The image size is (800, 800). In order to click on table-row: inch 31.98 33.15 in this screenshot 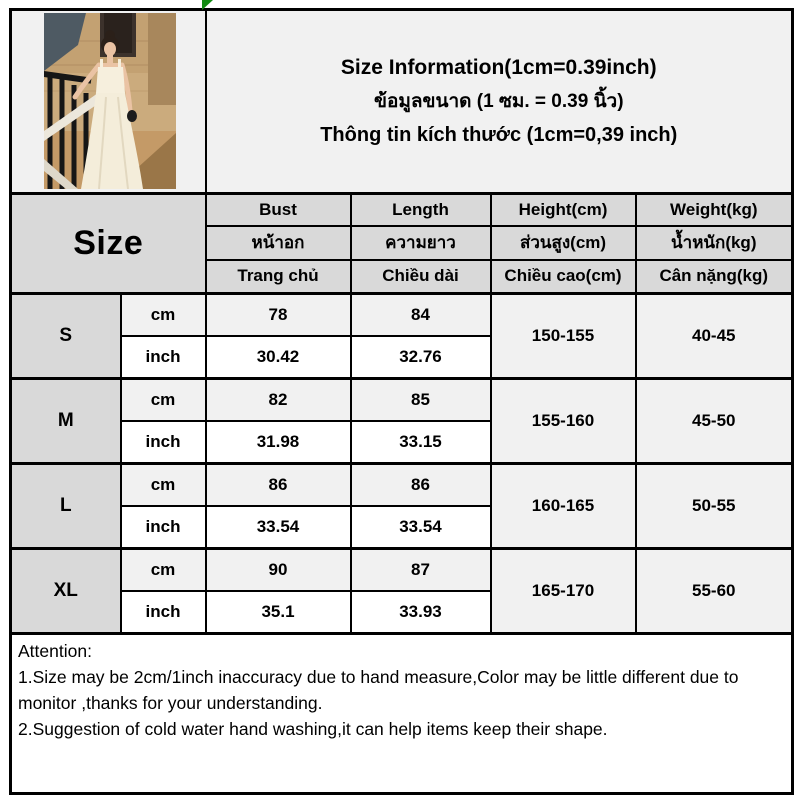, I will do `click(402, 442)`.